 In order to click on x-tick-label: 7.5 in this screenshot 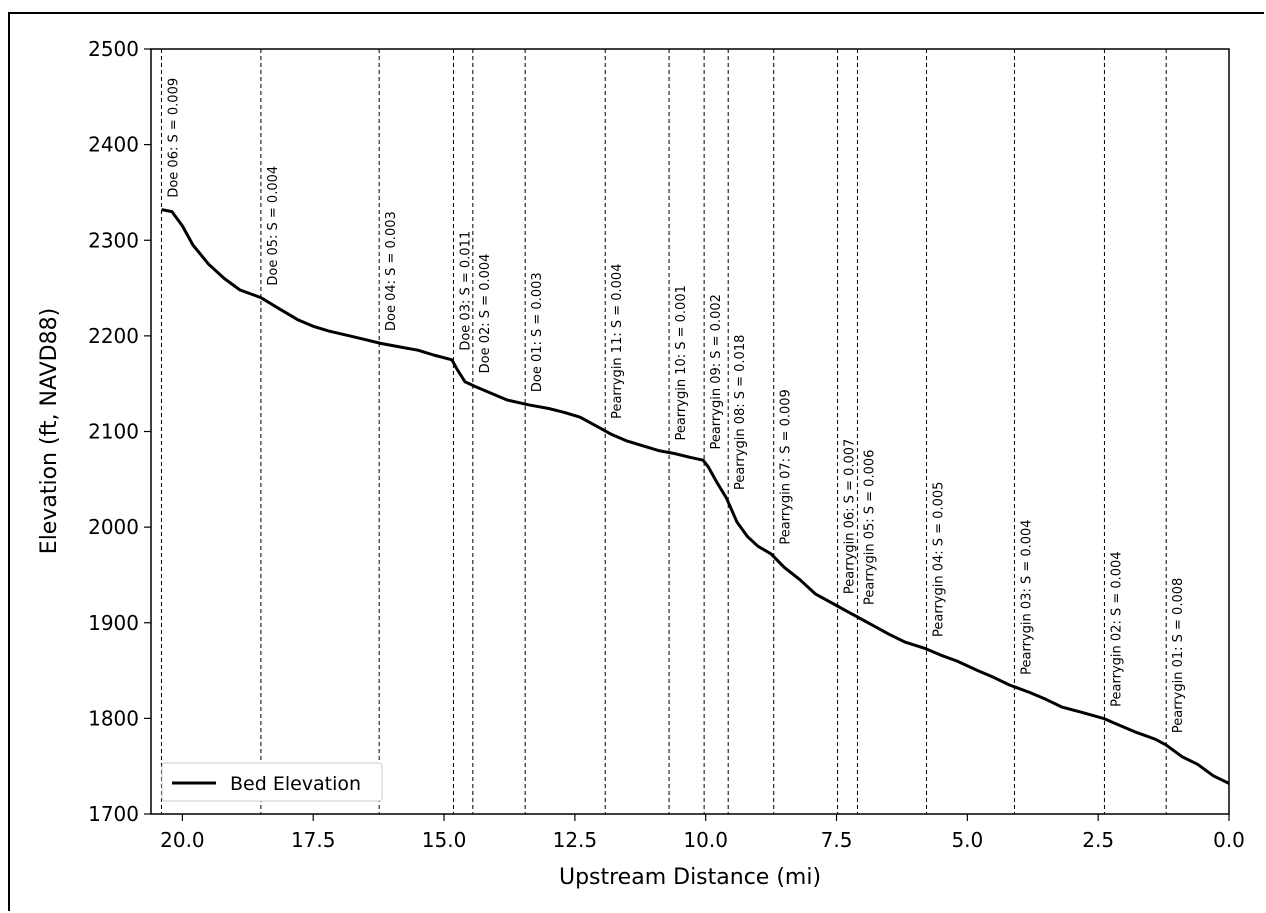, I will do `click(837, 840)`.